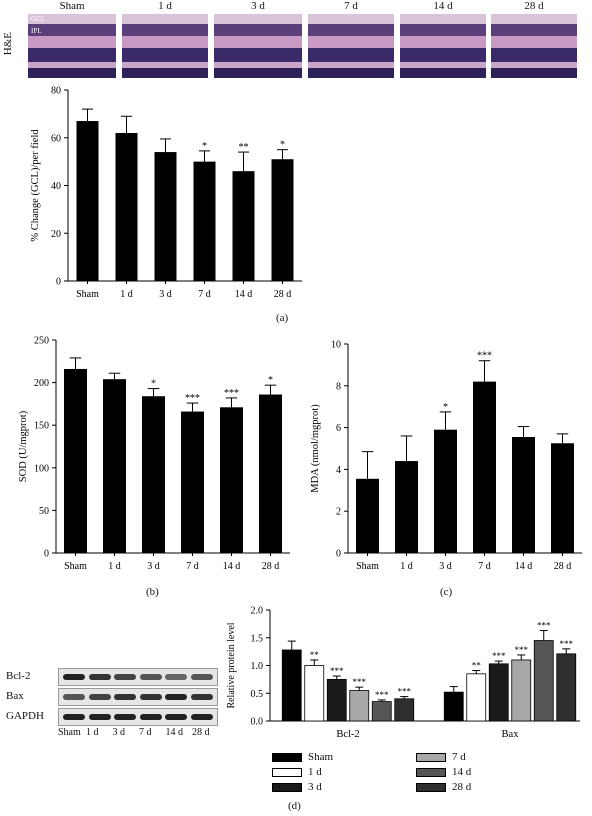  Describe the element at coordinates (511, 734) in the screenshot. I see `x-tick-label: Bax` at that location.